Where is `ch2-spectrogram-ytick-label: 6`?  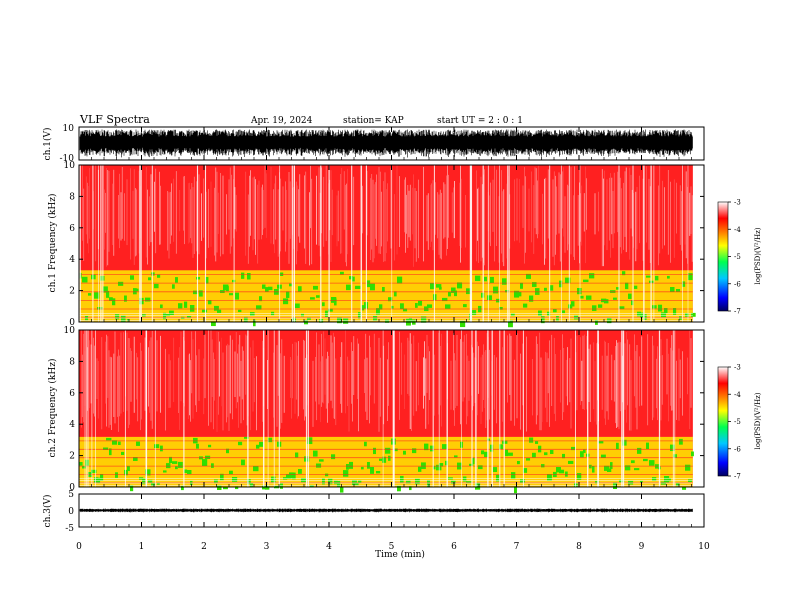 ch2-spectrogram-ytick-label: 6 is located at coordinates (72, 394).